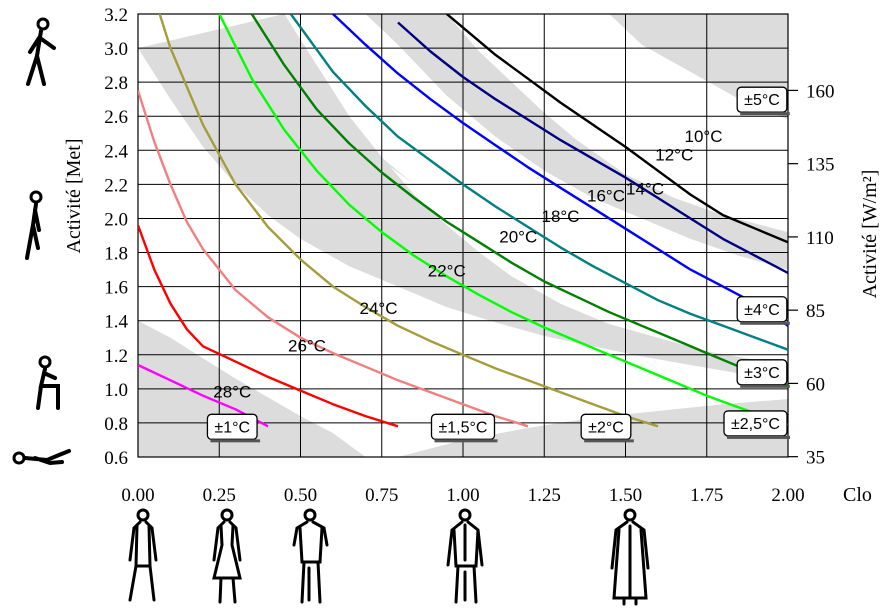 The width and height of the screenshot is (885, 609). Describe the element at coordinates (300, 495) in the screenshot. I see `x-tick-label: 0.50` at that location.